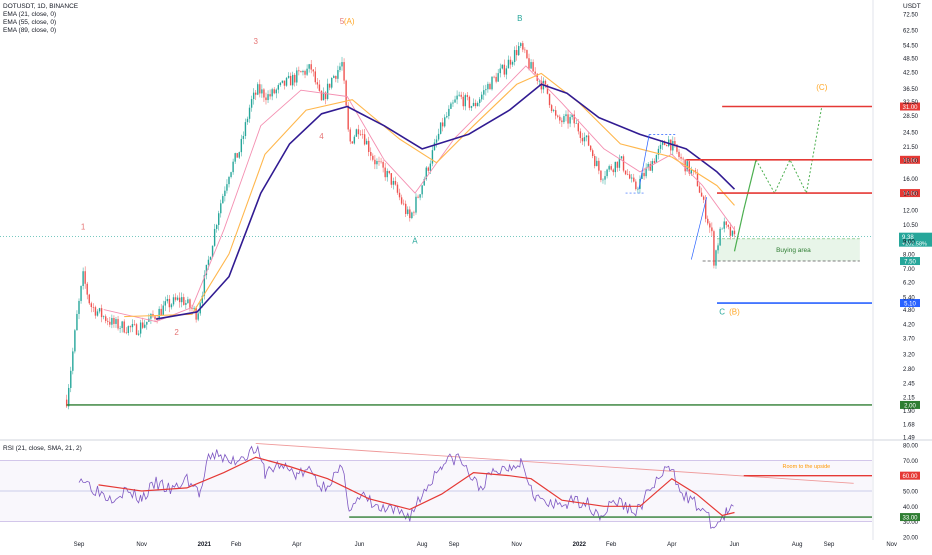 The height and width of the screenshot is (555, 932). What do you see at coordinates (699, 228) in the screenshot?
I see `measure-arrow` at bounding box center [699, 228].